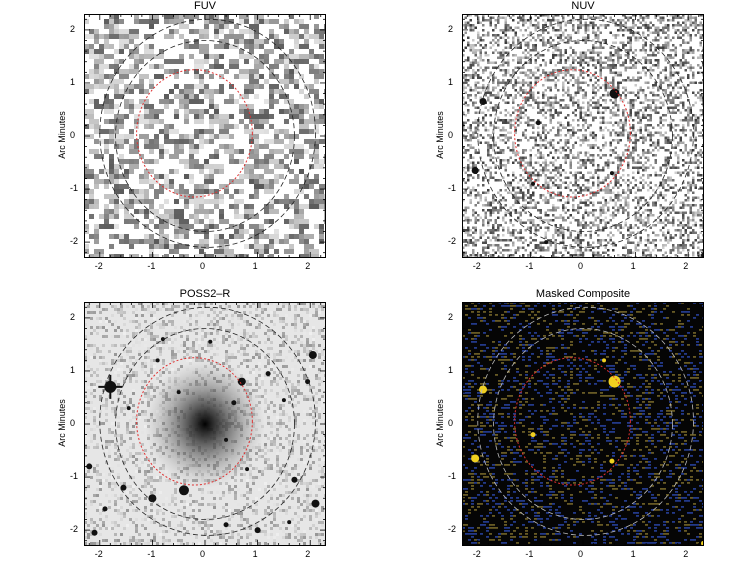 Image resolution: width=756 pixels, height=576 pixels. I want to click on panel-title: POSS2–R, so click(205, 294).